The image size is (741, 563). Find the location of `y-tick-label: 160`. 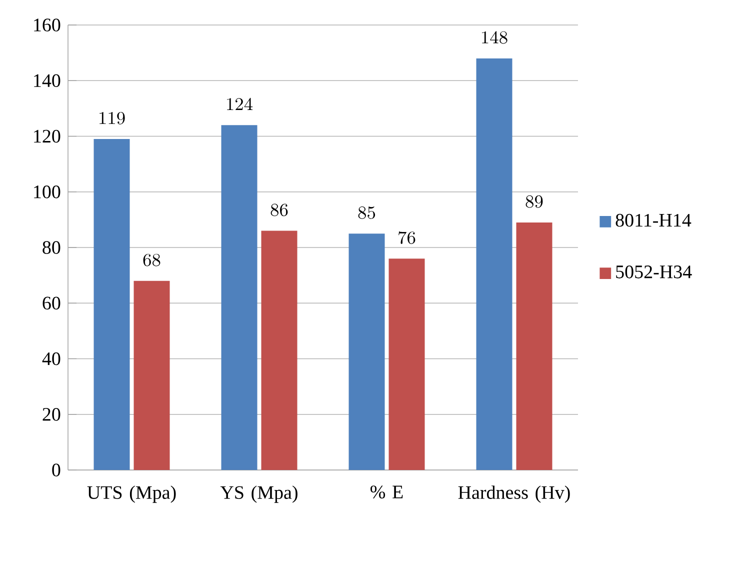

y-tick-label: 160 is located at coordinates (47, 25).